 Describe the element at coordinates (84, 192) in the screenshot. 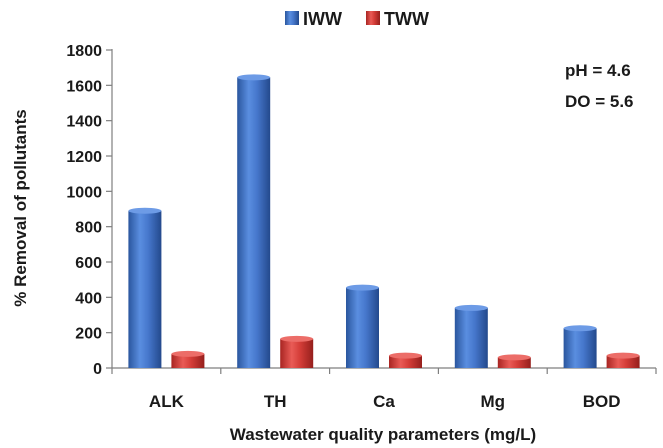

I see `y-tick-label: 1000` at that location.